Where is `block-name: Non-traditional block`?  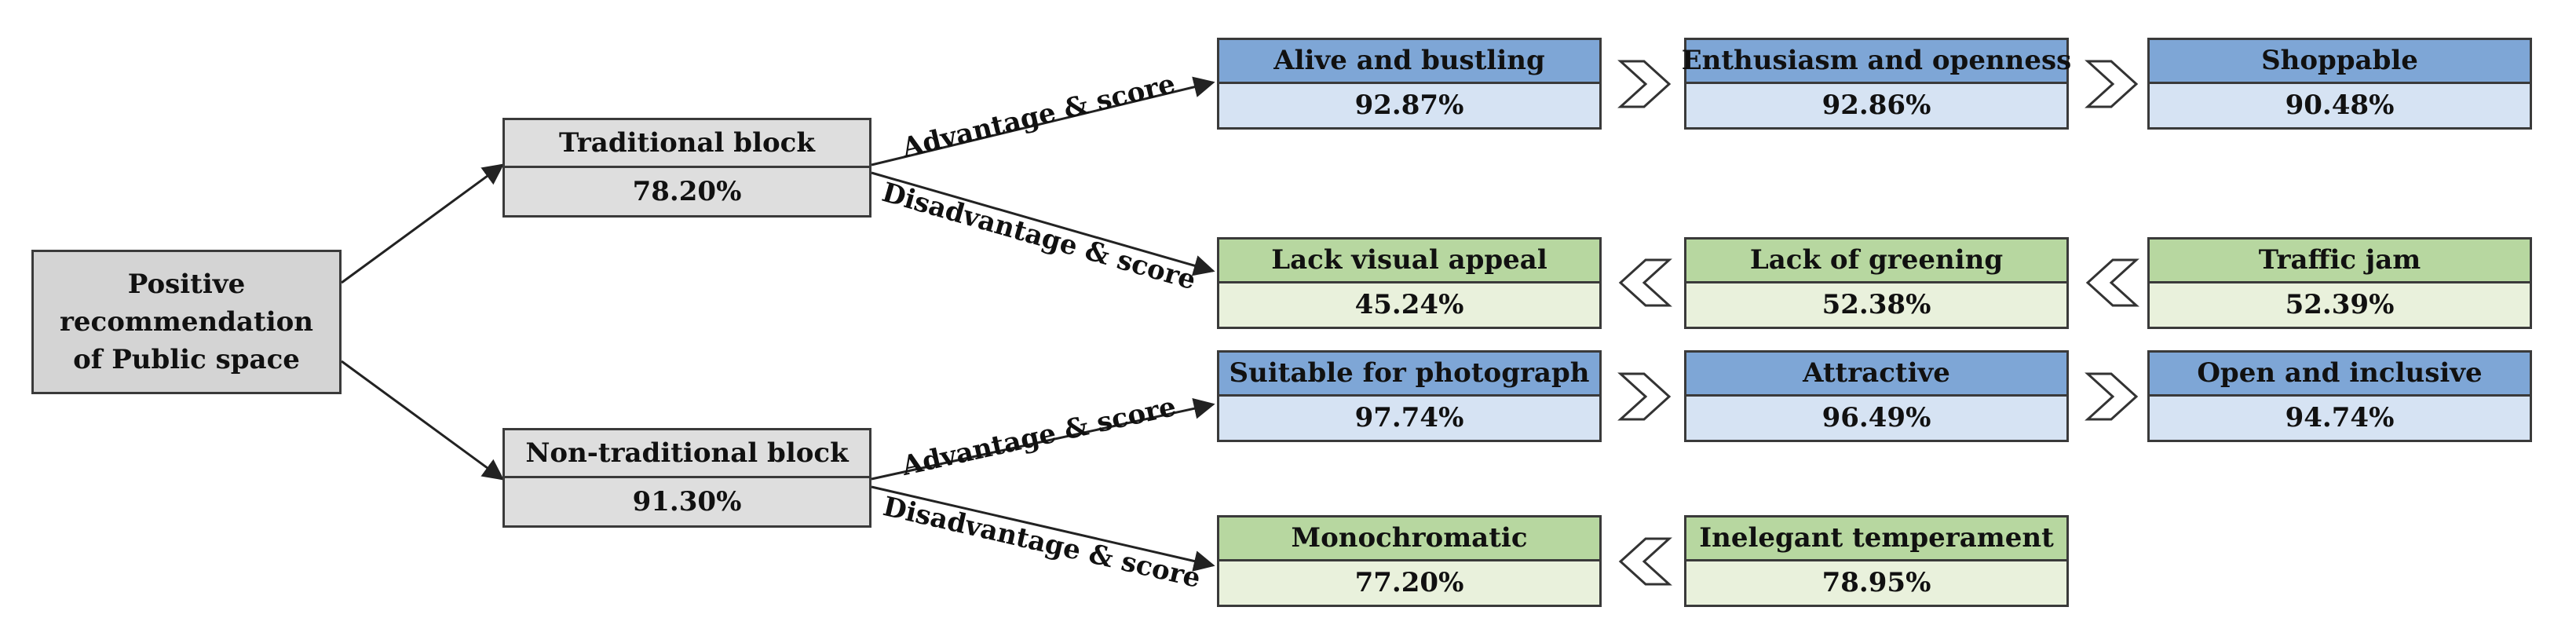 block-name: Non-traditional block is located at coordinates (687, 454).